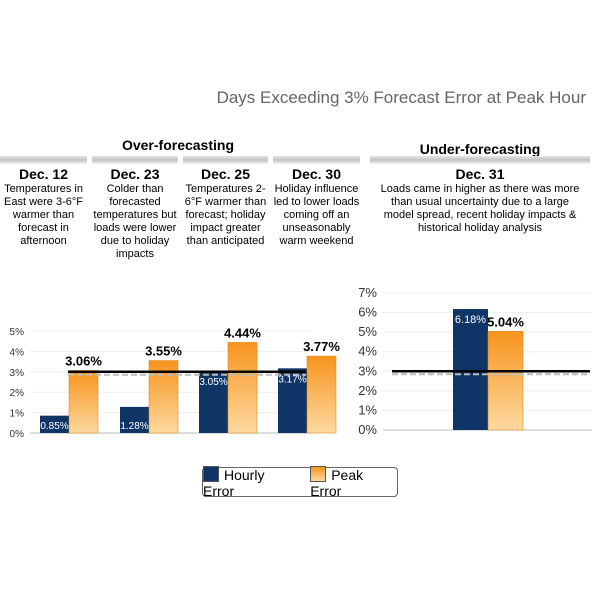  What do you see at coordinates (134, 426) in the screenshot?
I see `data-label-hourly: 1.28%` at bounding box center [134, 426].